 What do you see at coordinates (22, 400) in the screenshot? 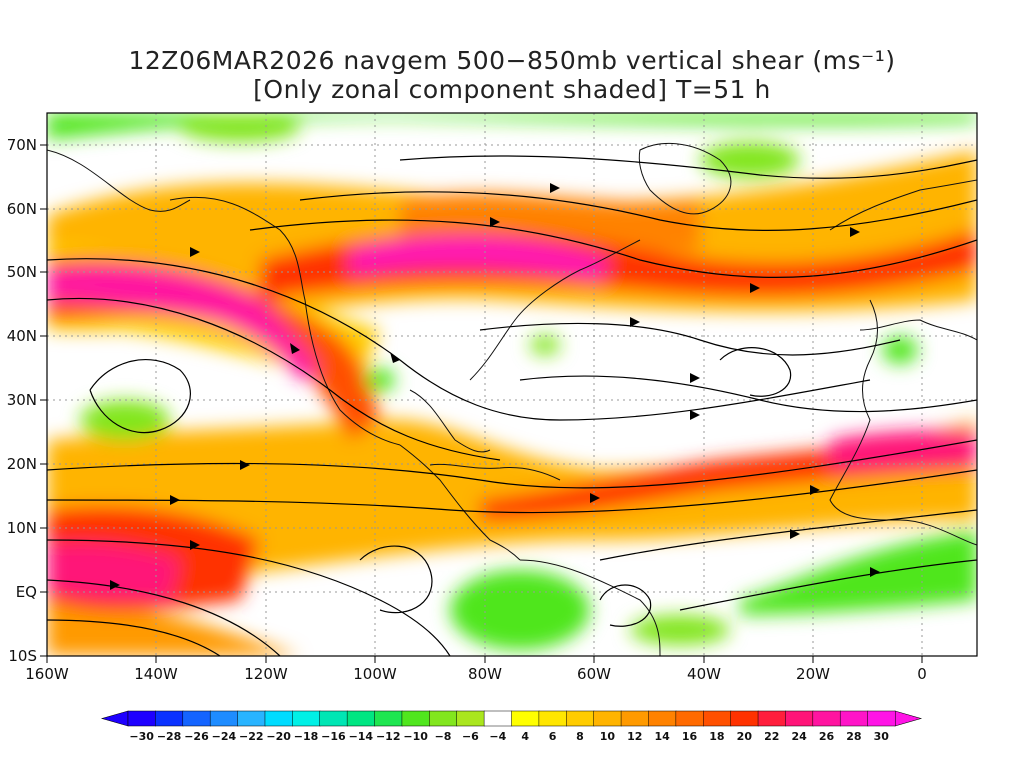
I see `lat-label-30n: 30N` at bounding box center [22, 400].